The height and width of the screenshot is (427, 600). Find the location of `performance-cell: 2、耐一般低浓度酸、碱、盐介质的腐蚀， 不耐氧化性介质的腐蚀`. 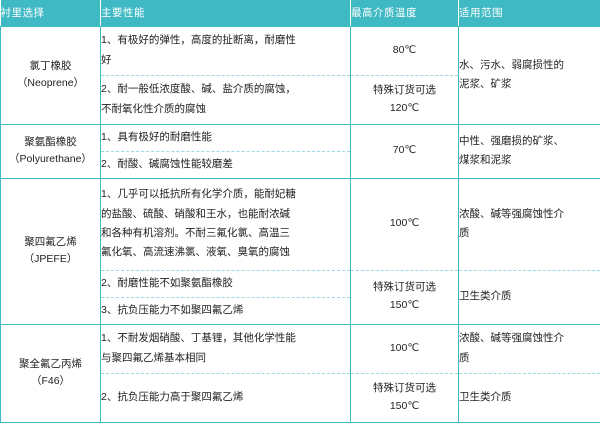

performance-cell: 2、耐一般低浓度酸、碱、盐介质的腐蚀， 不耐氧化性介质的腐蚀 is located at coordinates (225, 100).